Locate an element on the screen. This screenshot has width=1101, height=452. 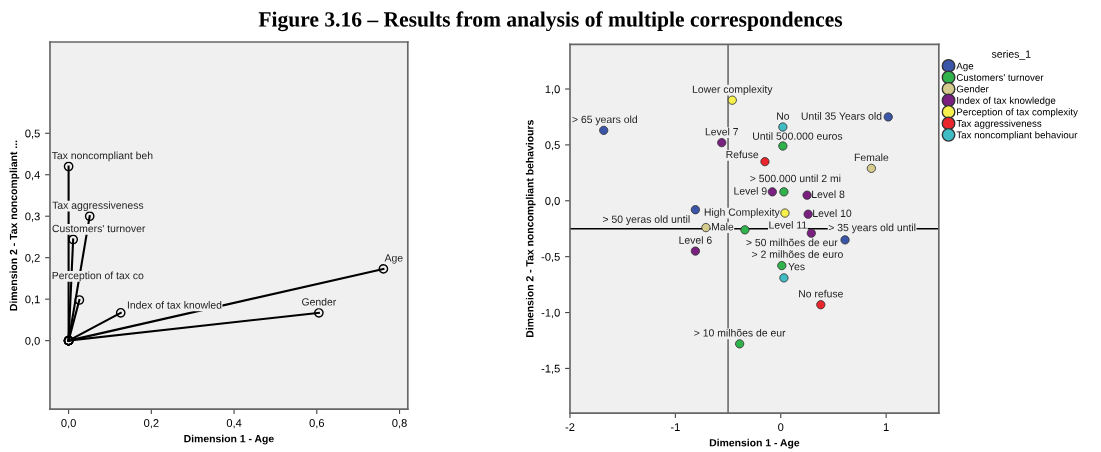
annotation: Yes is located at coordinates (796, 267).